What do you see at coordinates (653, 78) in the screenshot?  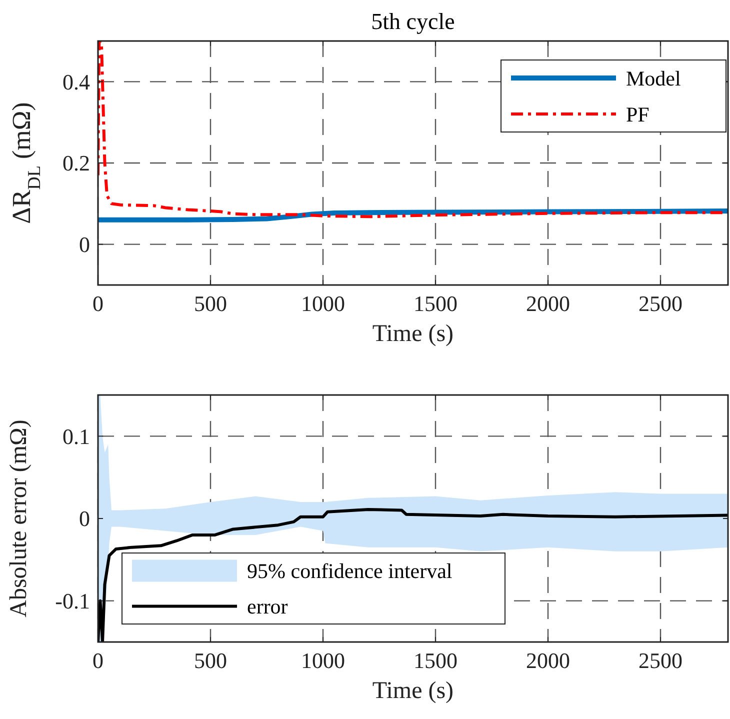 I see `legend-label: Model` at bounding box center [653, 78].